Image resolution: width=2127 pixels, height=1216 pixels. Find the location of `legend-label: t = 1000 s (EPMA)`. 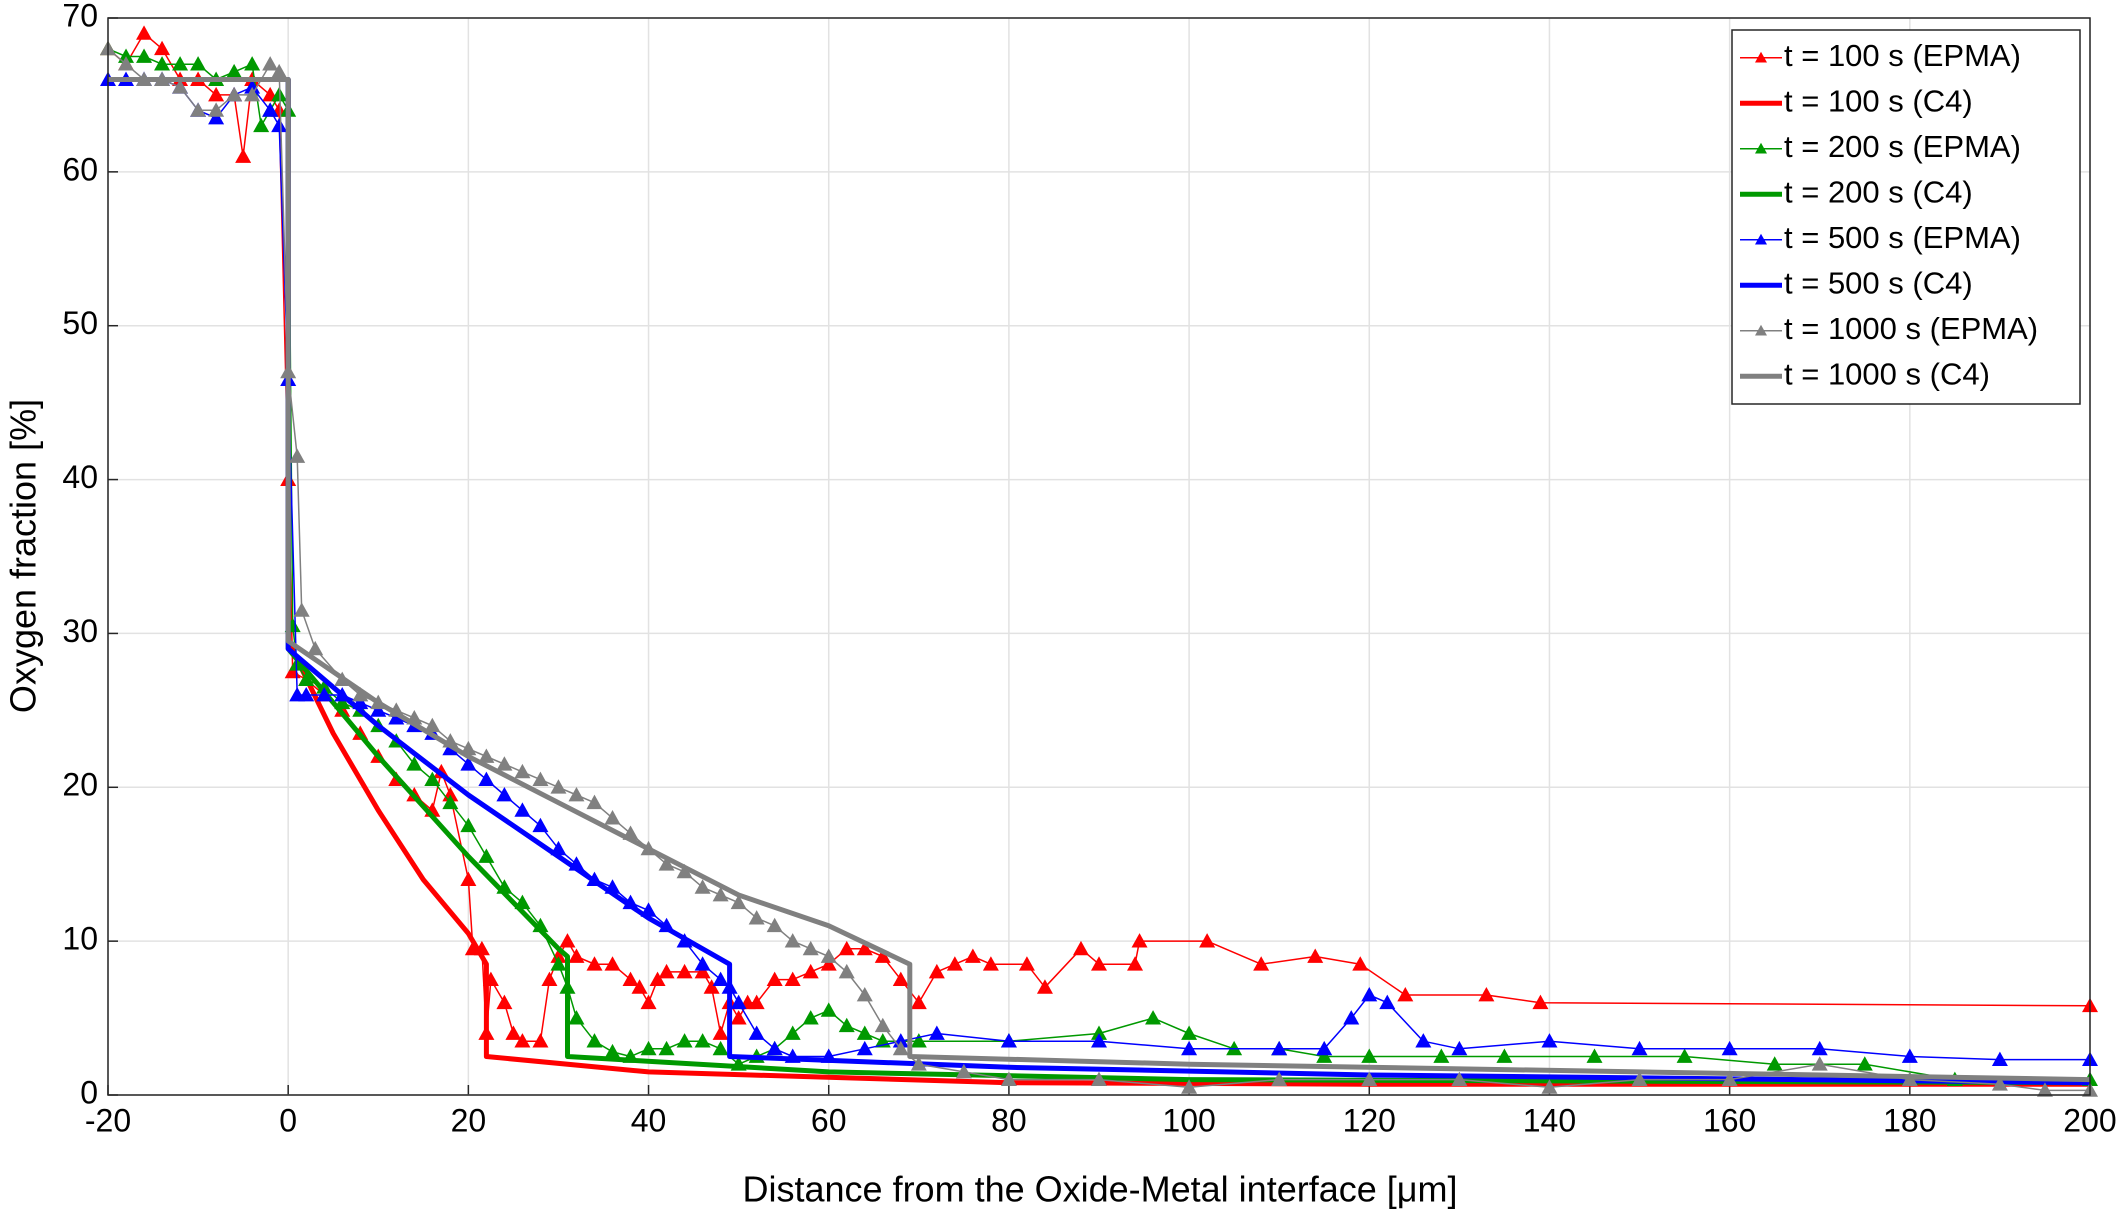

legend-label: t = 1000 s (EPMA) is located at coordinates (1911, 328).